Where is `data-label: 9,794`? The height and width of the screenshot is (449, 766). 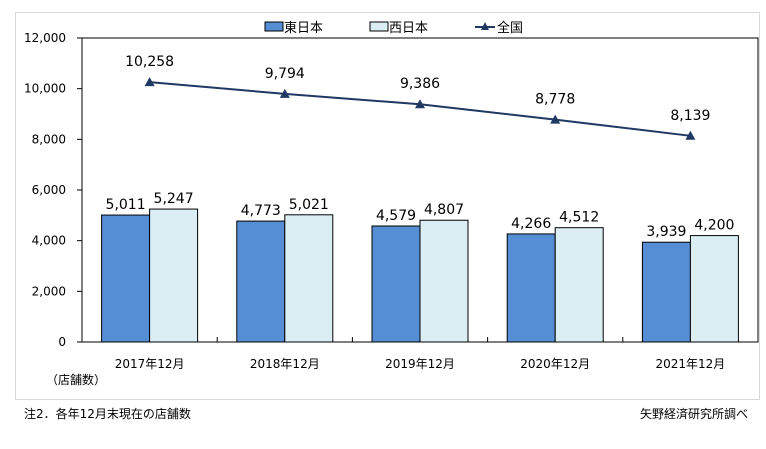
data-label: 9,794 is located at coordinates (285, 74).